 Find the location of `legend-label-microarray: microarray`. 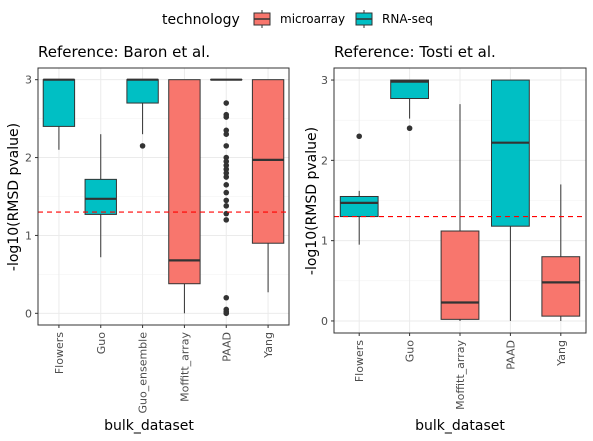

legend-label-microarray: microarray is located at coordinates (312, 19).